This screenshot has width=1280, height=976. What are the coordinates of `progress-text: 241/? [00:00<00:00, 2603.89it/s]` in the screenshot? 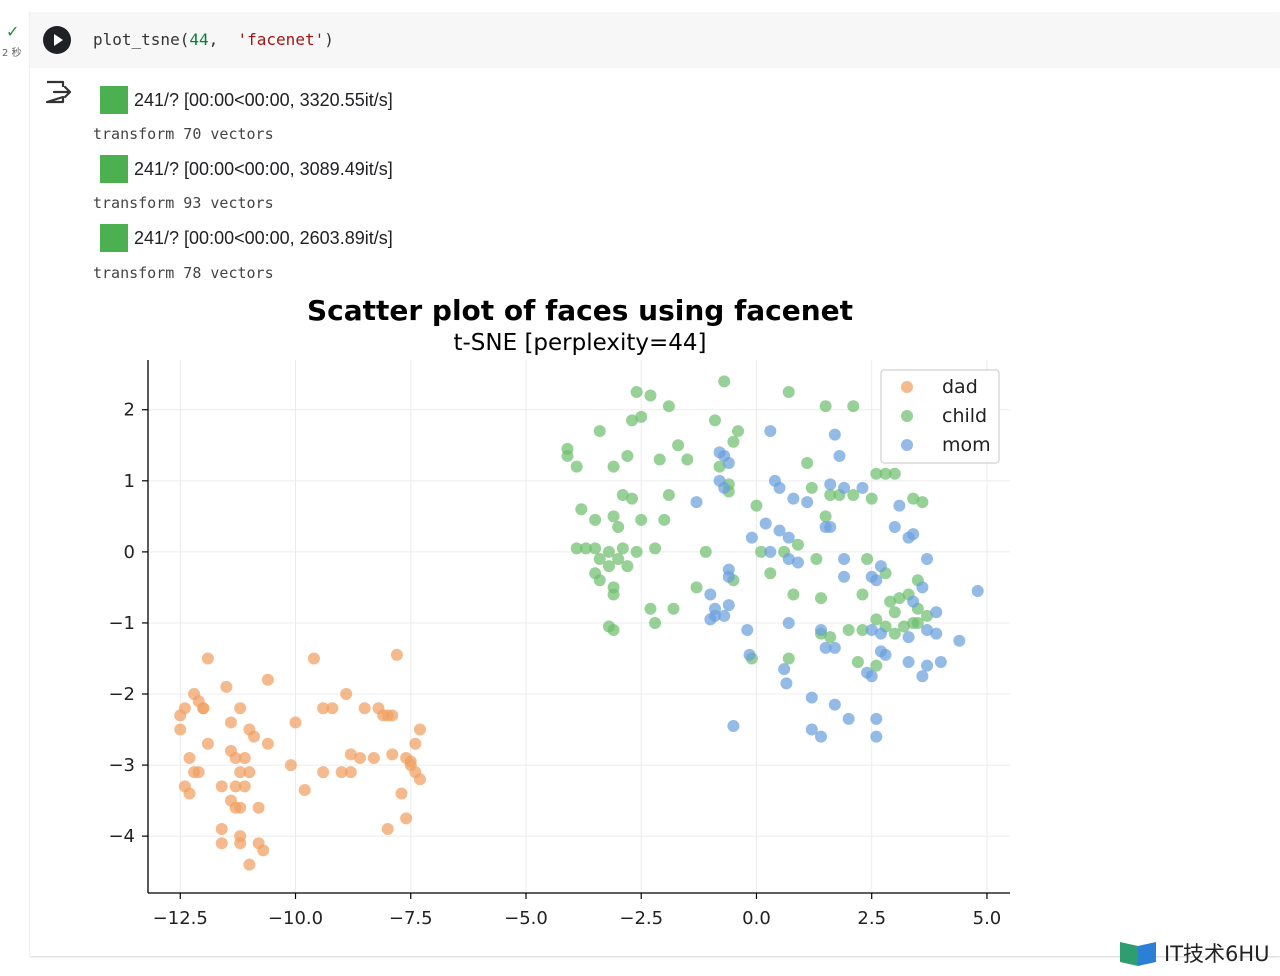 It's located at (263, 237).